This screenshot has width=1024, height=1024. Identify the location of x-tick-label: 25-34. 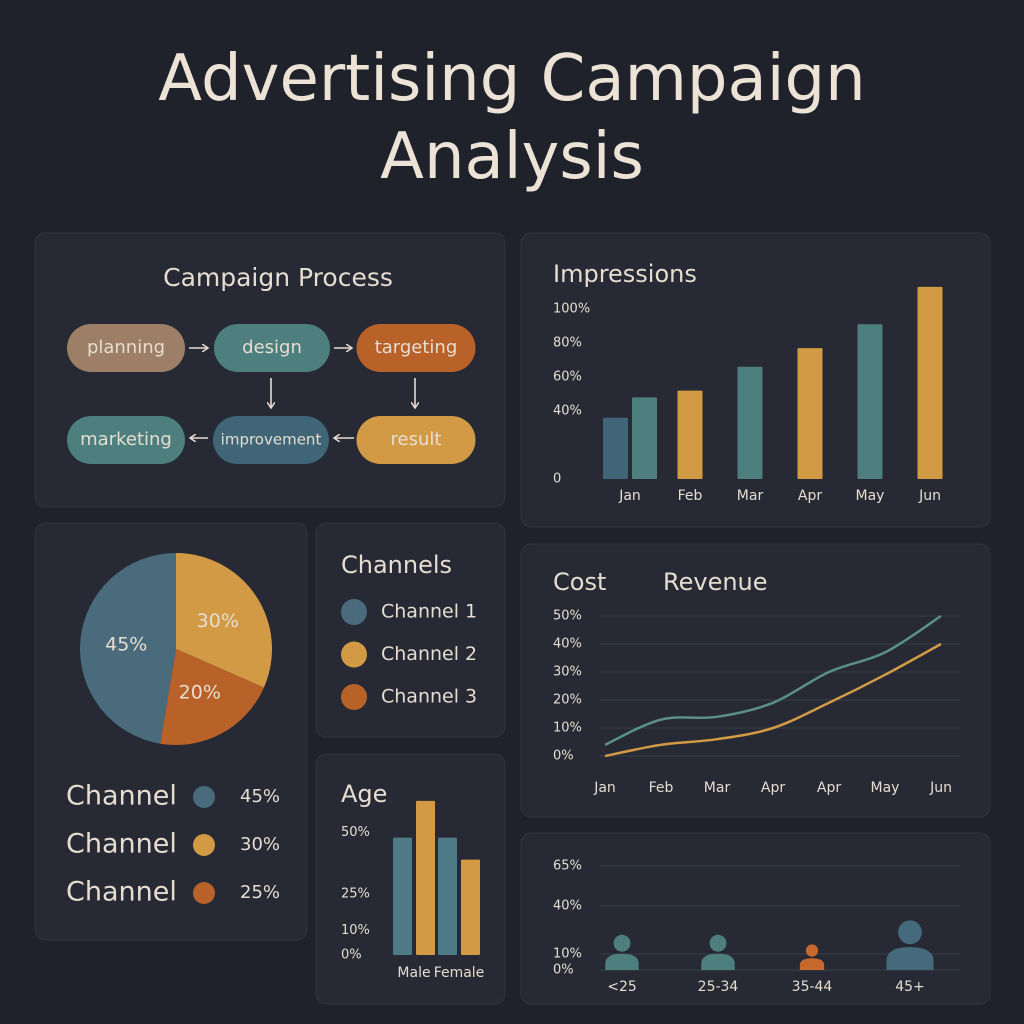
(718, 987).